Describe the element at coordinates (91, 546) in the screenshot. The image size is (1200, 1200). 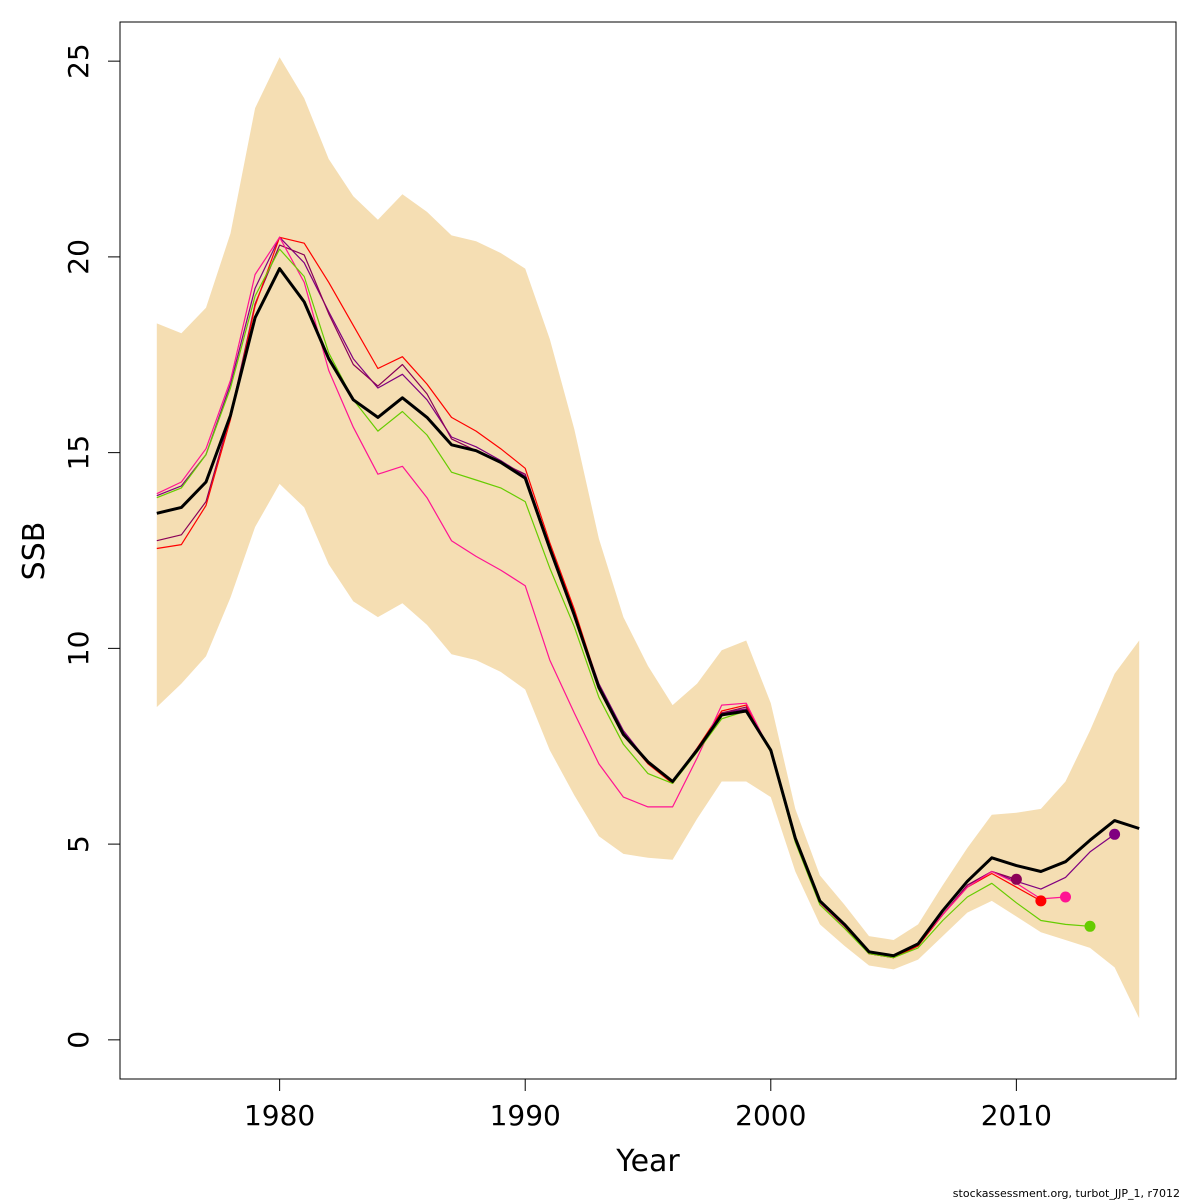
I see `y-axis: 0 5 10 15 20 25` at that location.